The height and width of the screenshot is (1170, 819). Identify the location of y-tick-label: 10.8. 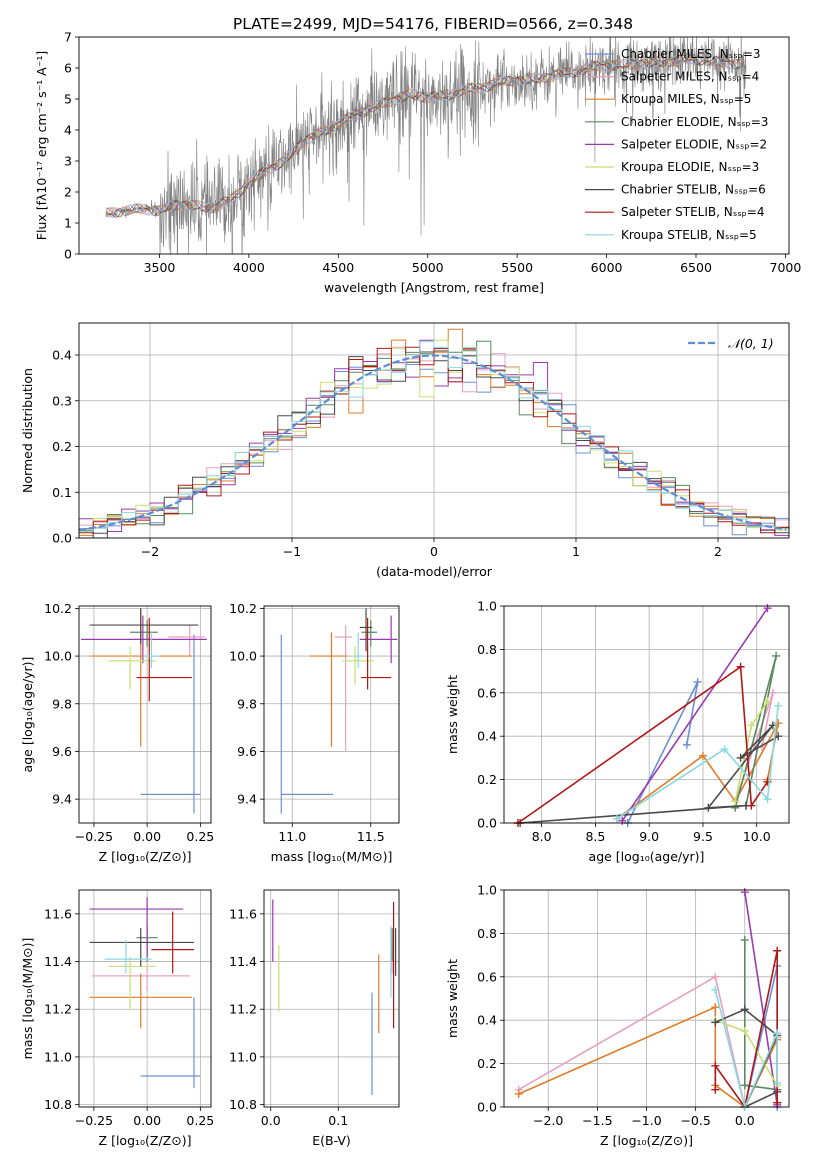
(58, 1104).